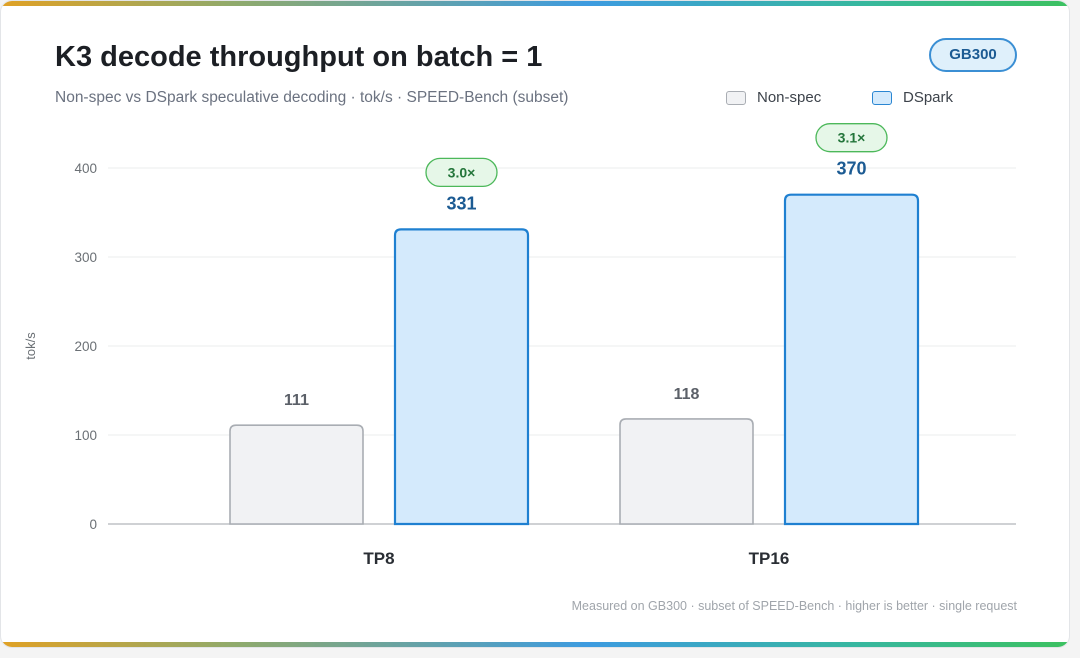 This screenshot has width=1080, height=658. What do you see at coordinates (378, 558) in the screenshot?
I see `x-tick-label-tp8: TP8` at bounding box center [378, 558].